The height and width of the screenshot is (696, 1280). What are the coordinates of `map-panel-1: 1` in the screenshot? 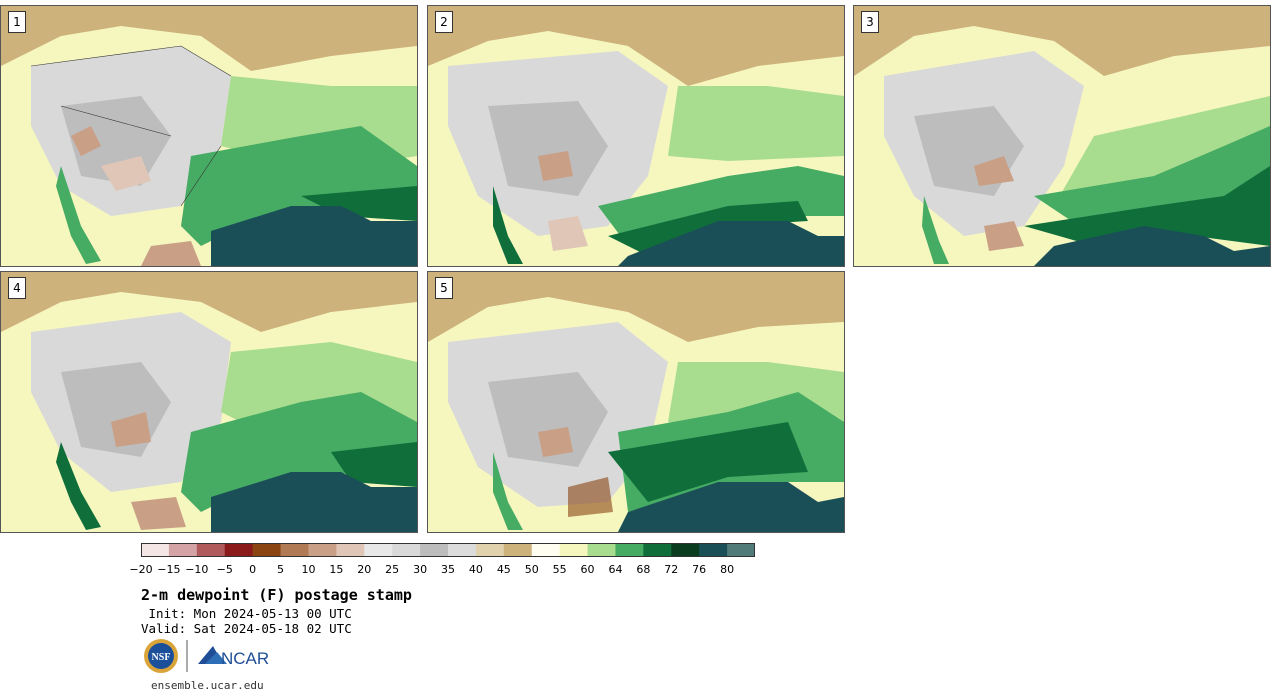 It's located at (209, 136).